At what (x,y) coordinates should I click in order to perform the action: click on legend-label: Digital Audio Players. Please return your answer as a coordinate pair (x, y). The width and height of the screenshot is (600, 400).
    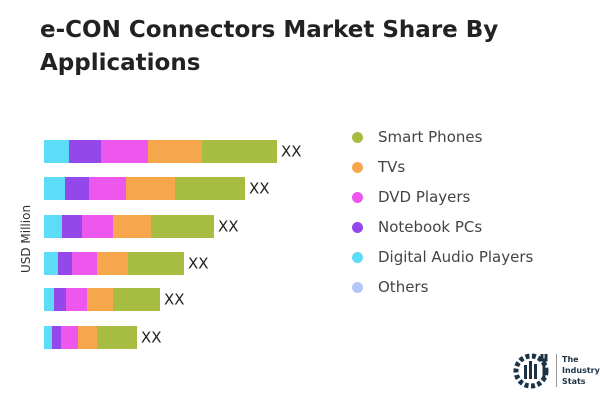
    Looking at the image, I should click on (456, 257).